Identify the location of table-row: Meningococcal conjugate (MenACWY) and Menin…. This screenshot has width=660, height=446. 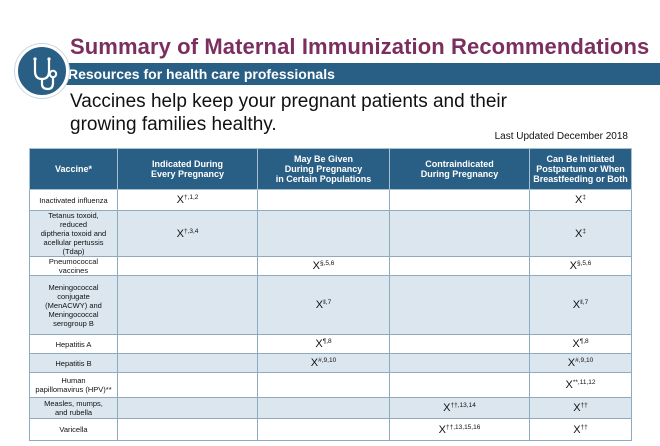
(330, 305).